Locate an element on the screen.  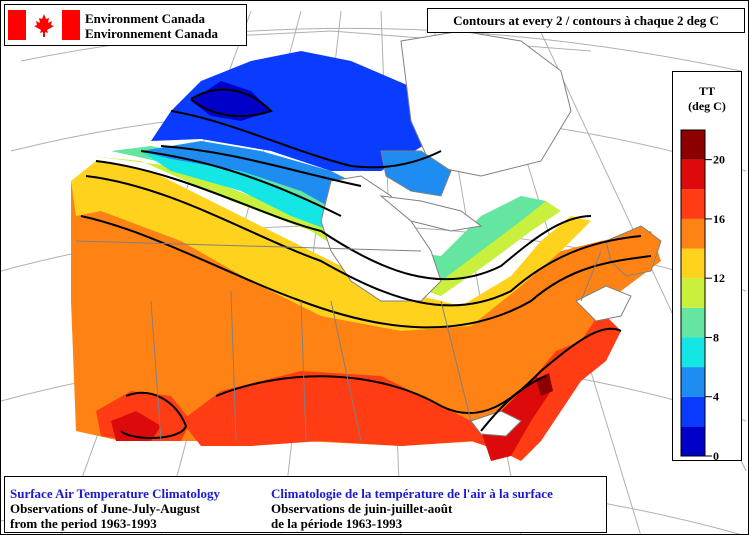
band-4-6-region is located at coordinates (251, 178).